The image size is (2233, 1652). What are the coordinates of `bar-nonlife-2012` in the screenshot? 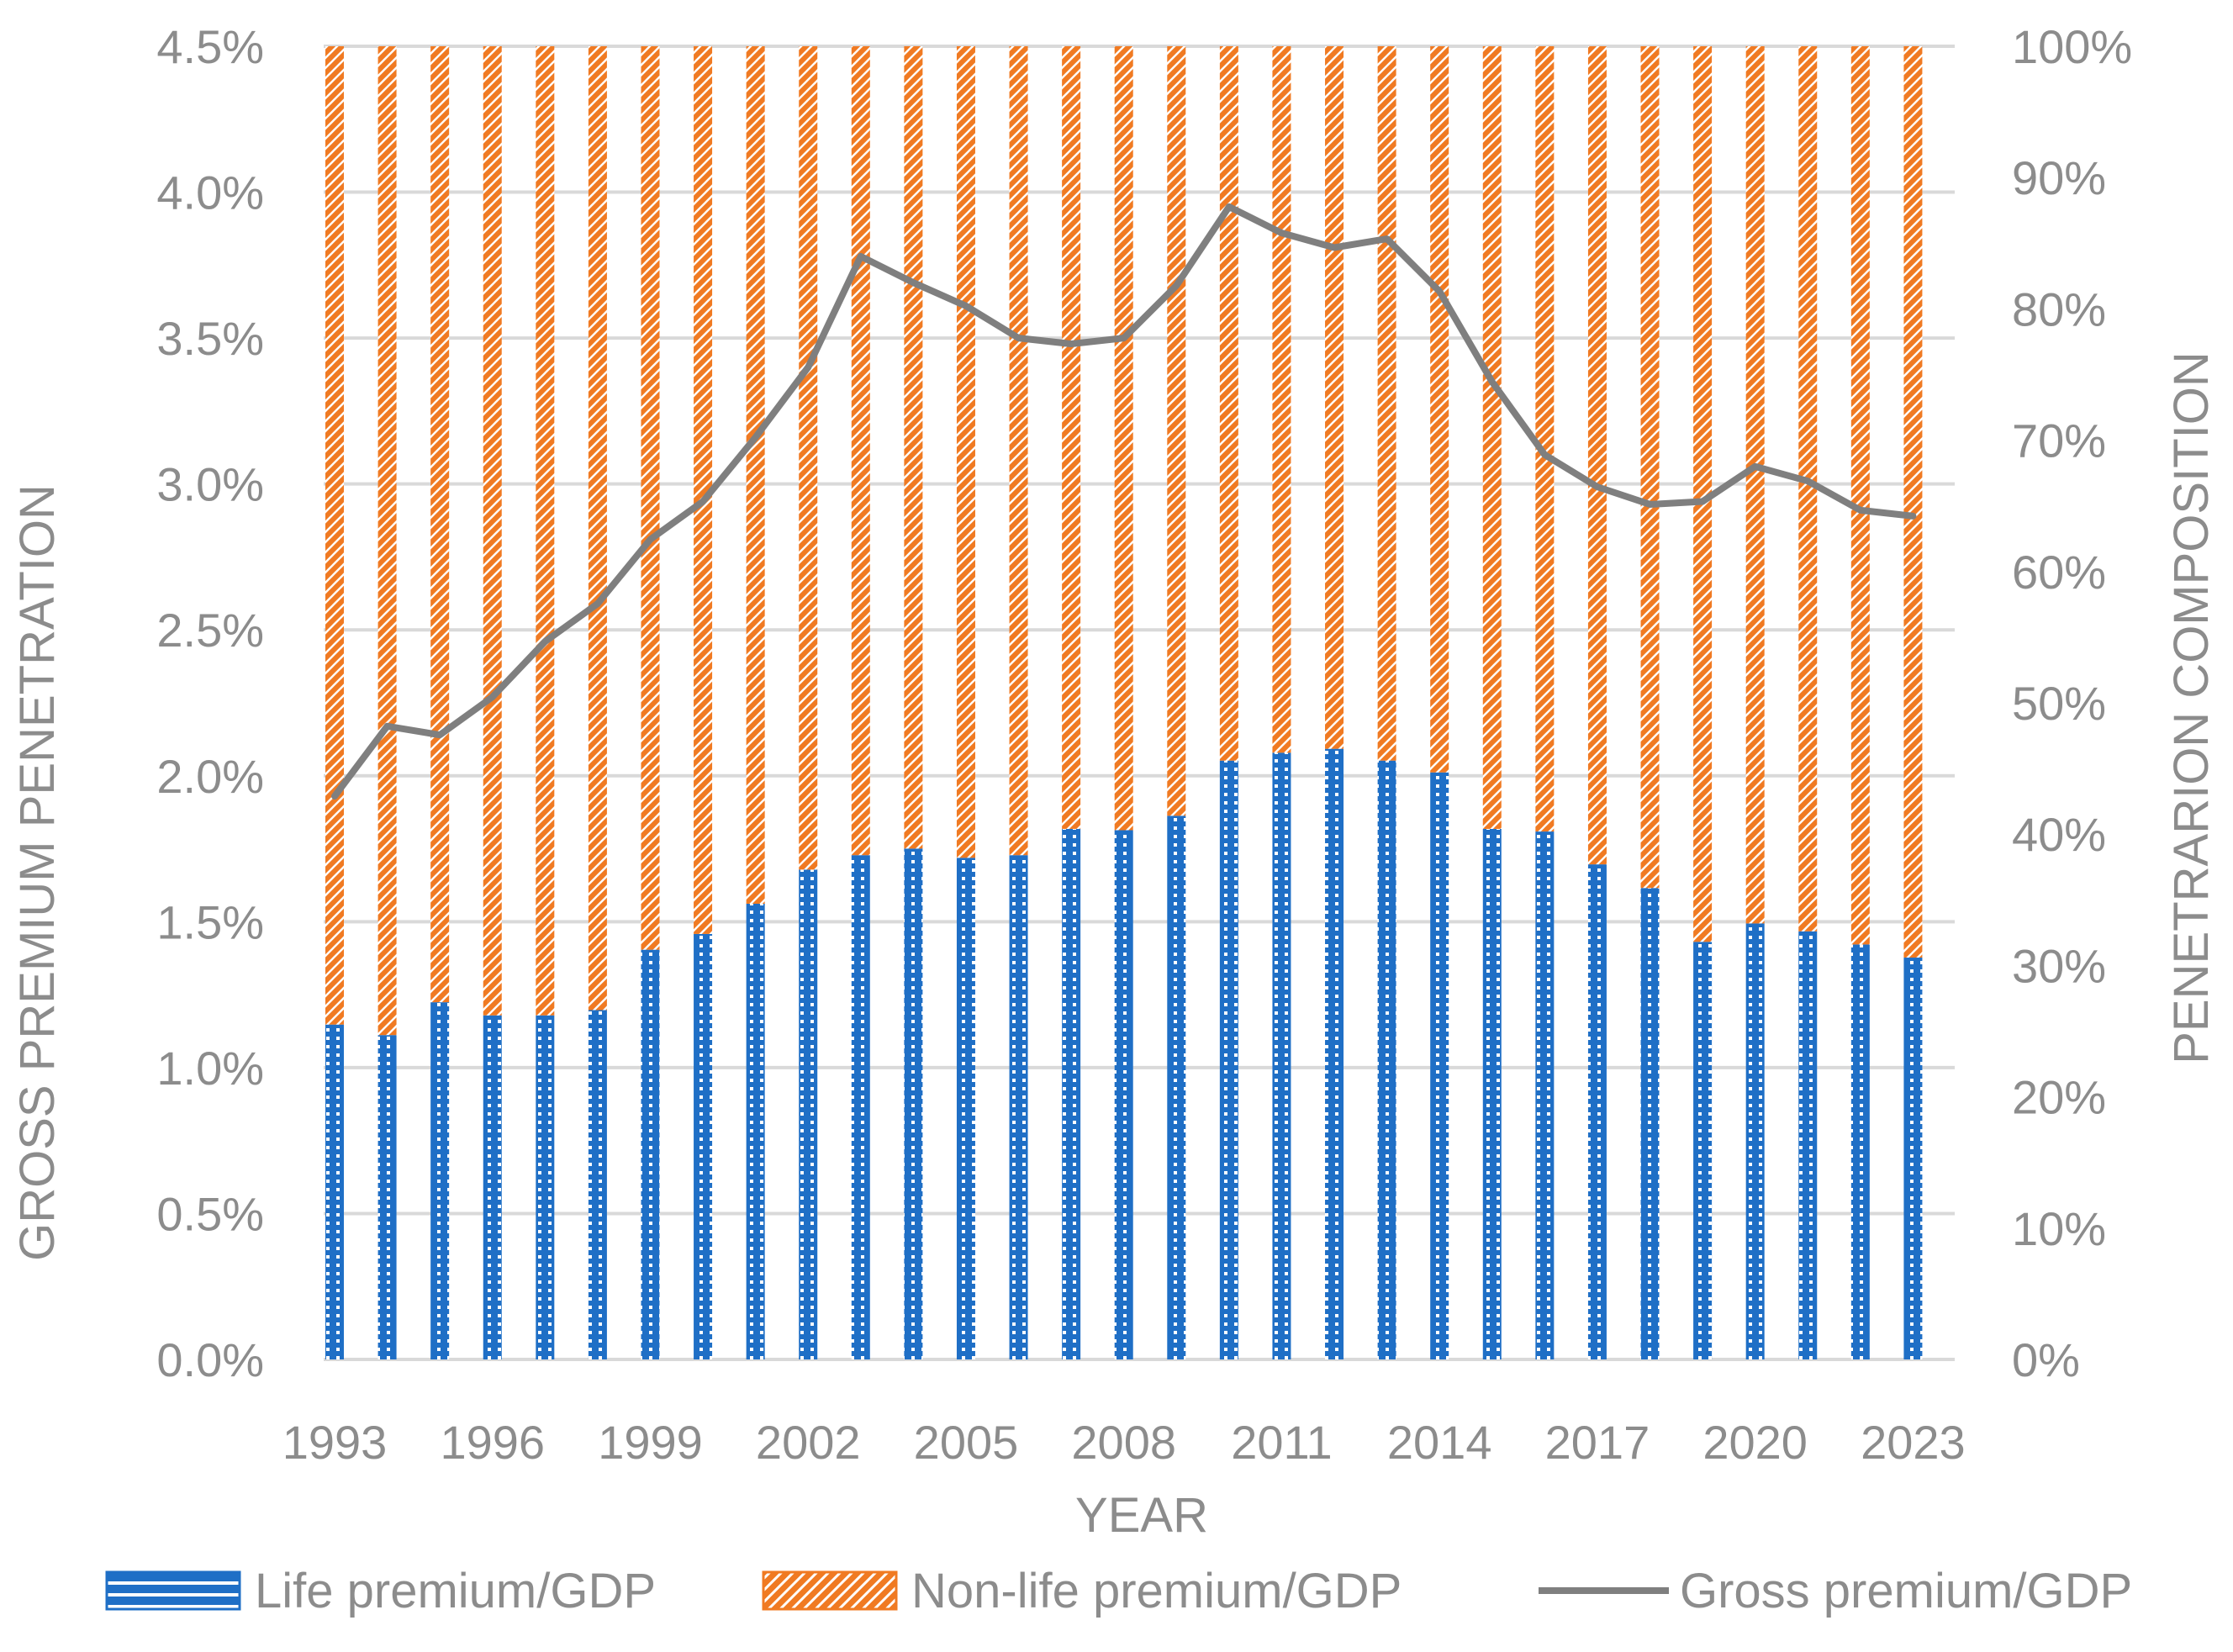 It's located at (1334, 397).